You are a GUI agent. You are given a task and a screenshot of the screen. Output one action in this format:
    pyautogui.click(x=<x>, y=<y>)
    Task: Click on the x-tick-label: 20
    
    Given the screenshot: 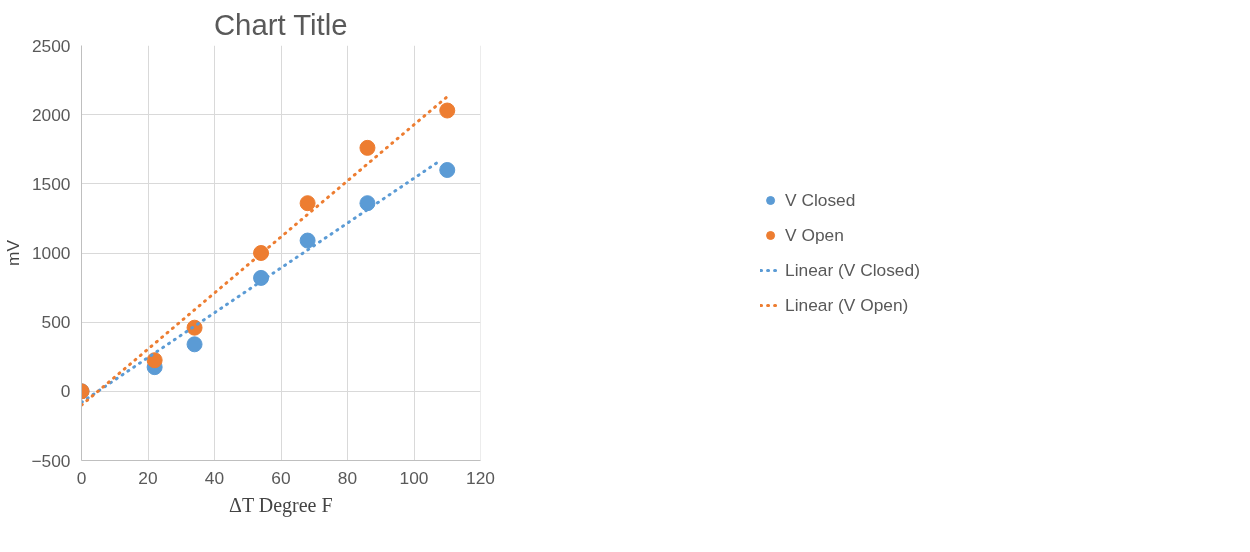 What is the action you would take?
    pyautogui.click(x=148, y=477)
    